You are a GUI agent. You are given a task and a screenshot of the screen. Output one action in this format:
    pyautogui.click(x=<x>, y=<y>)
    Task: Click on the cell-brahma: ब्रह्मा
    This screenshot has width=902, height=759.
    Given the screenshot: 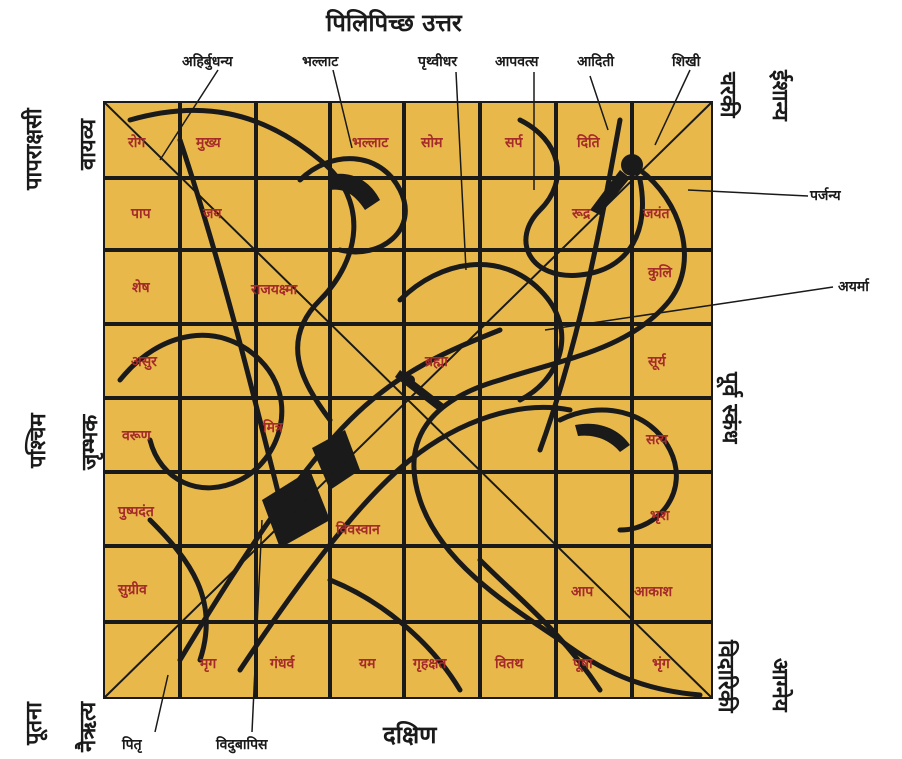 What is the action you would take?
    pyautogui.click(x=436, y=362)
    